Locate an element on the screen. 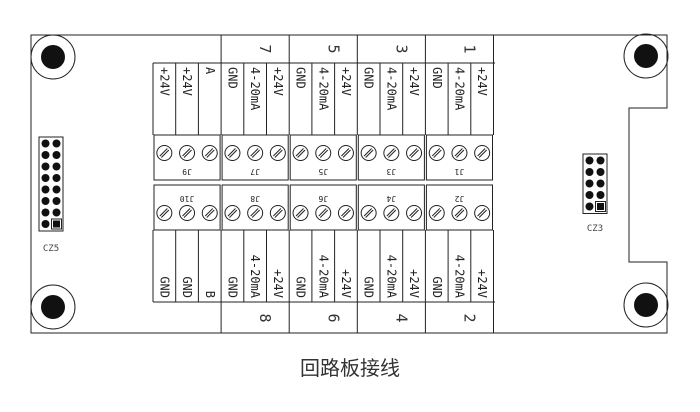 This screenshot has height=412, width=700. connector-cz3-label: CZ3 is located at coordinates (595, 229).